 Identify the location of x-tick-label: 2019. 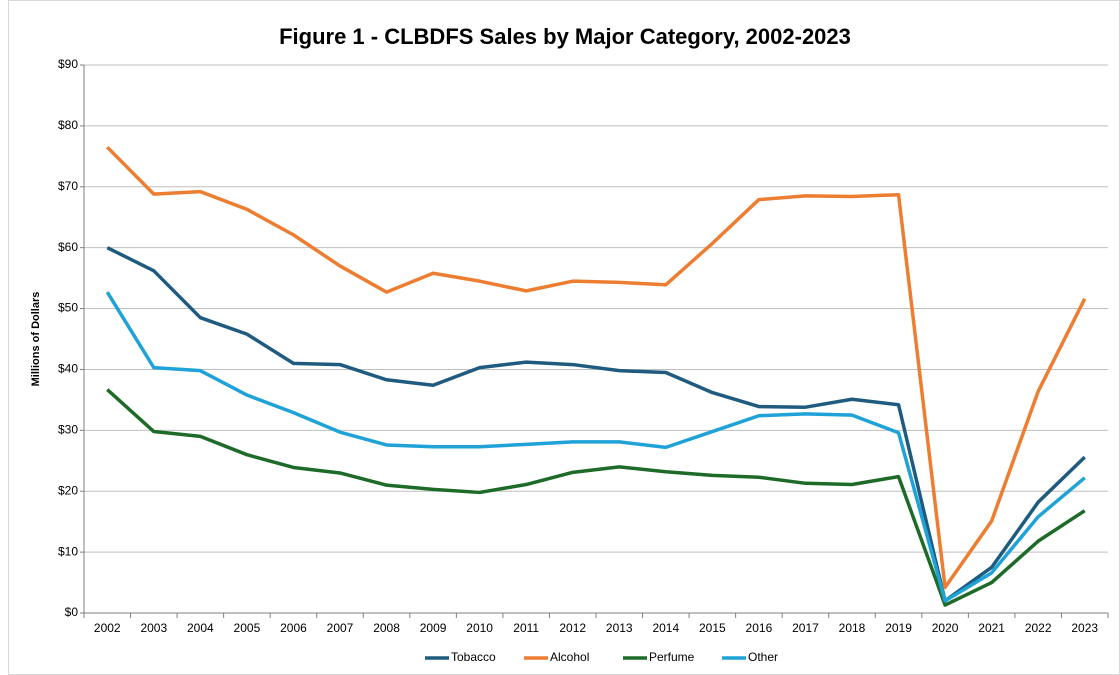
(898, 628).